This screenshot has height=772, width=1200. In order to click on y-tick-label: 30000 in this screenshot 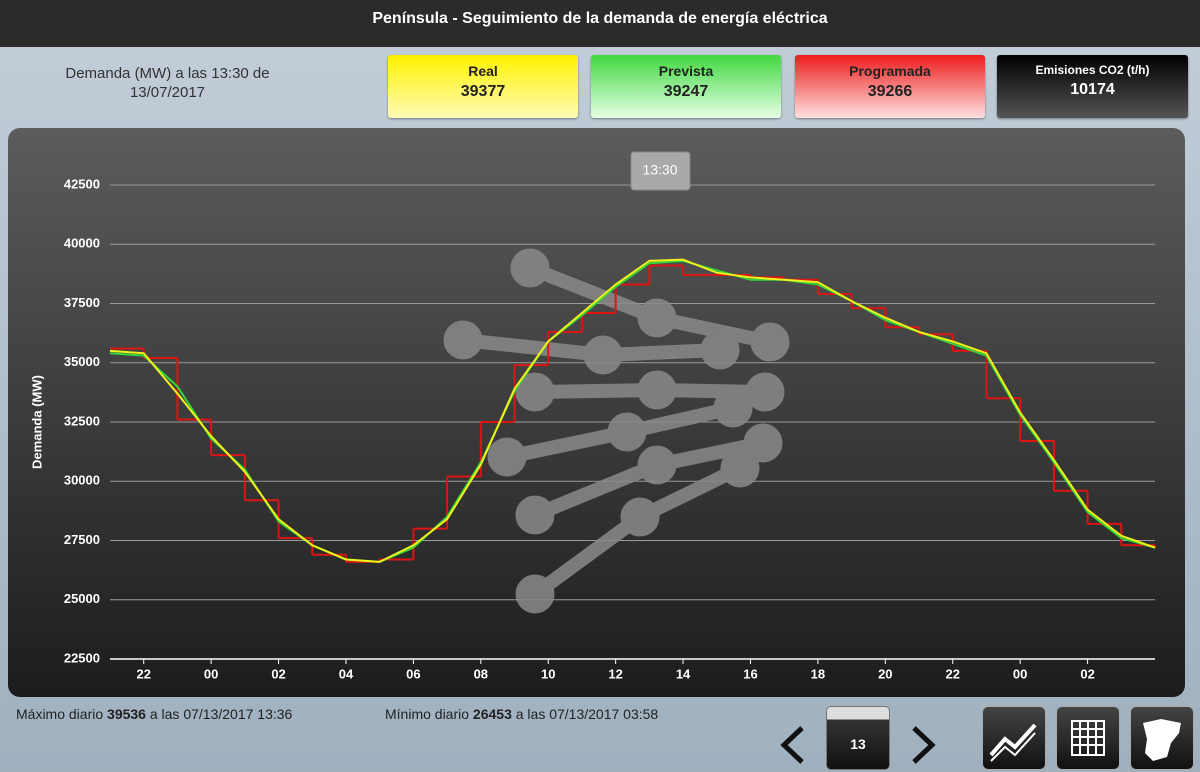, I will do `click(82, 480)`.